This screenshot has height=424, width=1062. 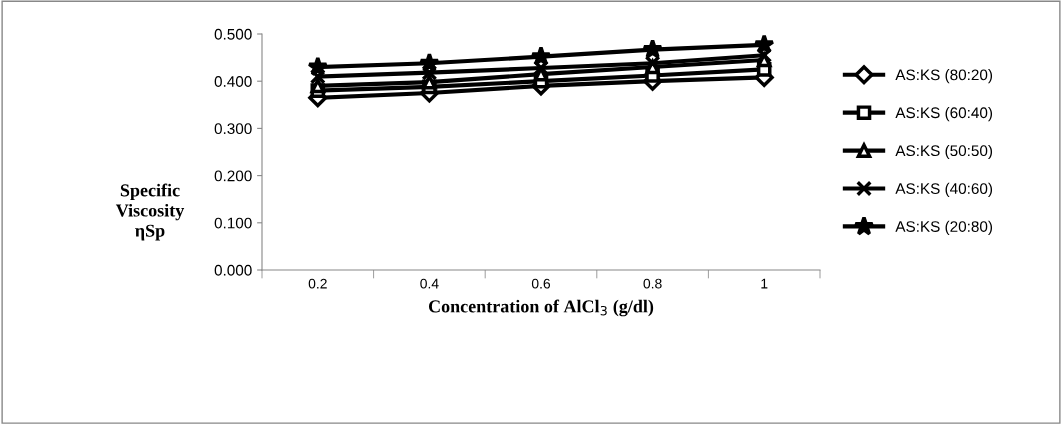 What do you see at coordinates (944, 114) in the screenshot?
I see `legend-label: AS:KS (60:40)` at bounding box center [944, 114].